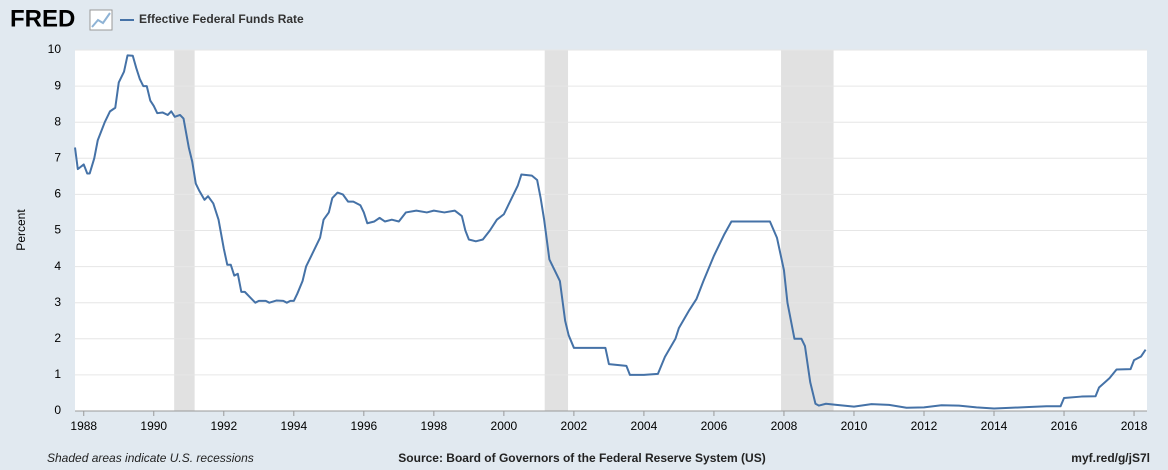 The height and width of the screenshot is (470, 1168). Describe the element at coordinates (57, 194) in the screenshot. I see `y-tick-label: 6` at that location.